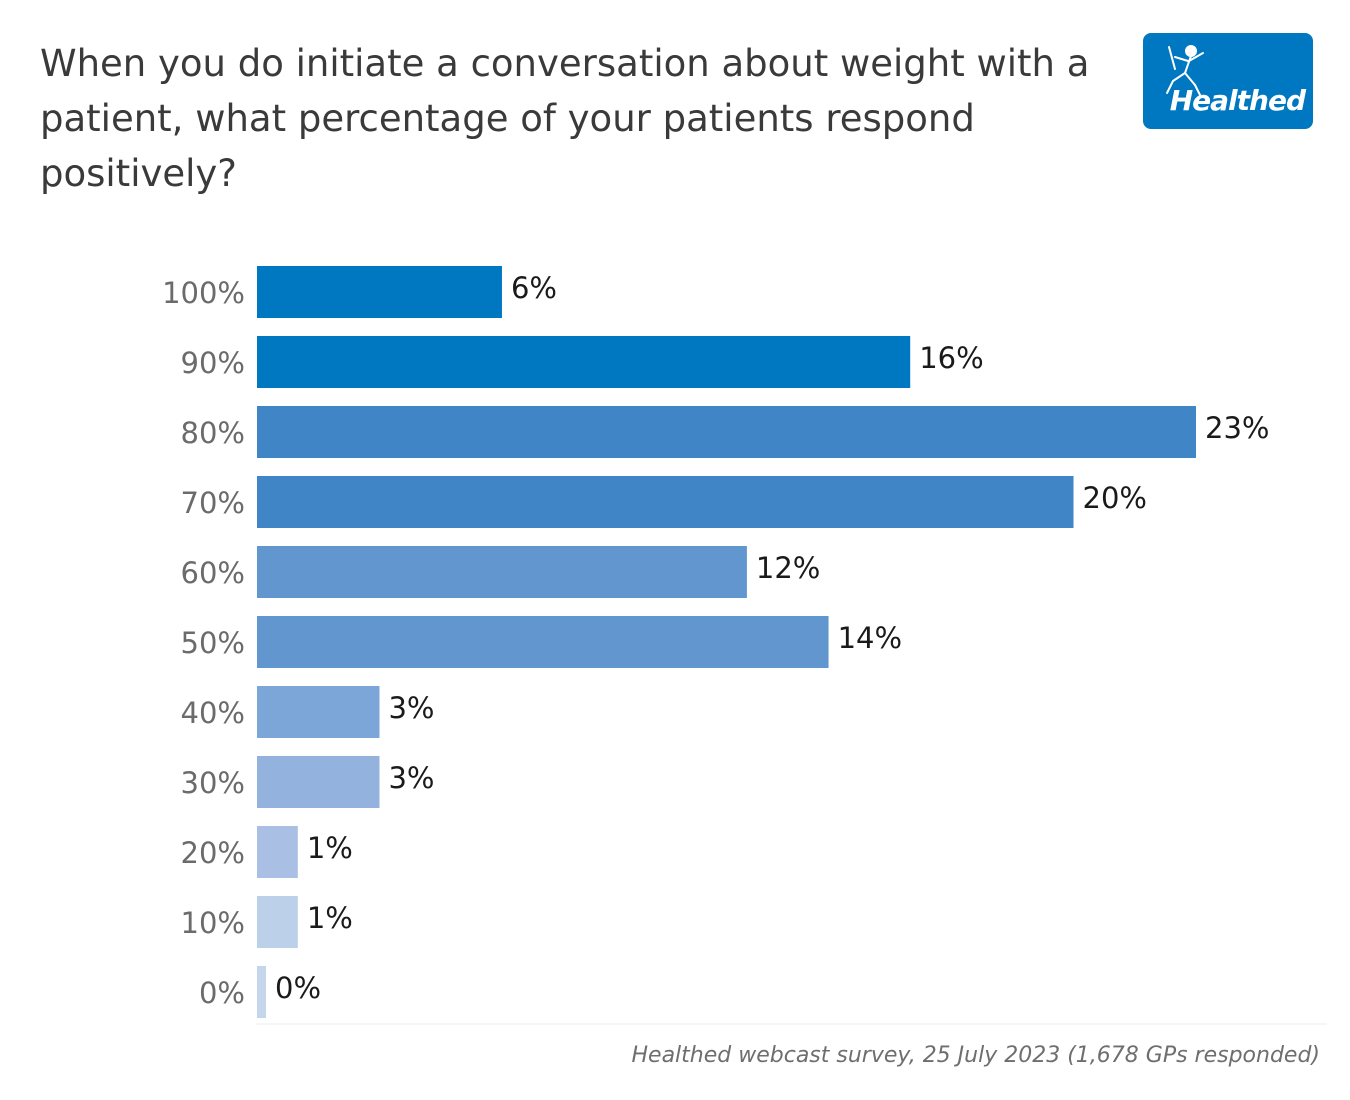 The image size is (1350, 1100). What do you see at coordinates (1115, 498) in the screenshot?
I see `bar-value-label: 20%` at bounding box center [1115, 498].